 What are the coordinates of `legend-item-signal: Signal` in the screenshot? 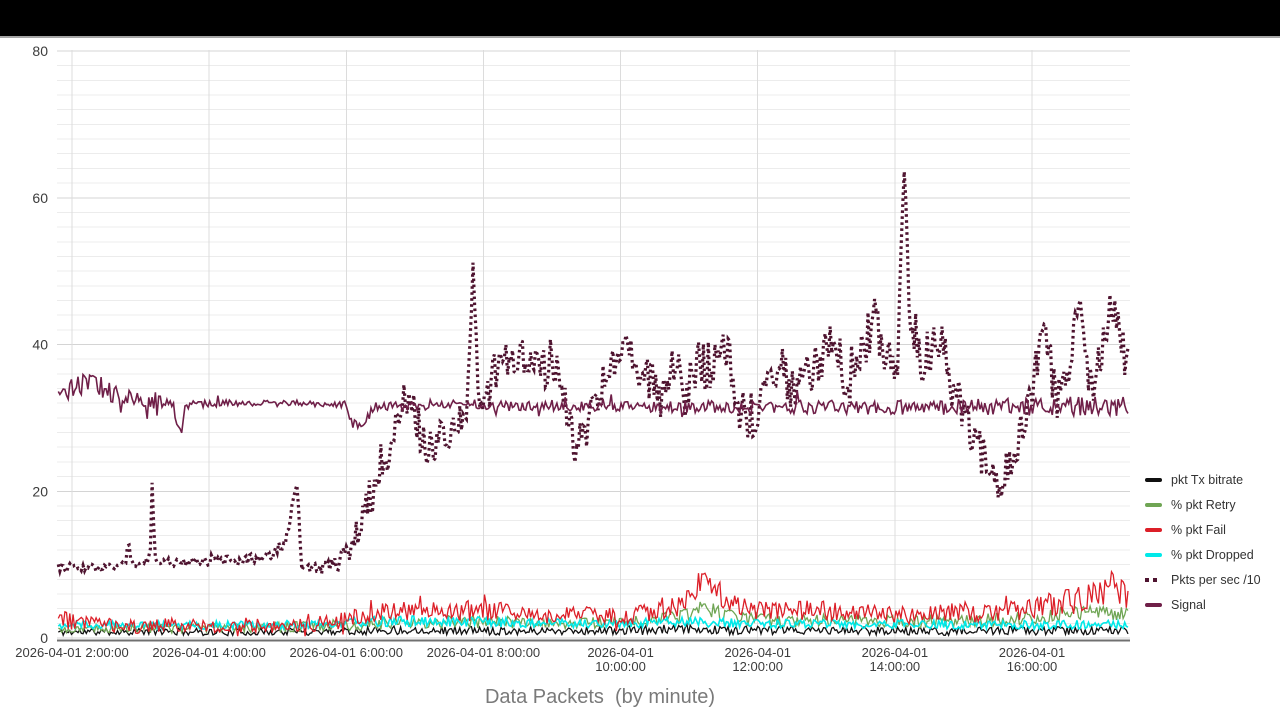 It's located at (1203, 604).